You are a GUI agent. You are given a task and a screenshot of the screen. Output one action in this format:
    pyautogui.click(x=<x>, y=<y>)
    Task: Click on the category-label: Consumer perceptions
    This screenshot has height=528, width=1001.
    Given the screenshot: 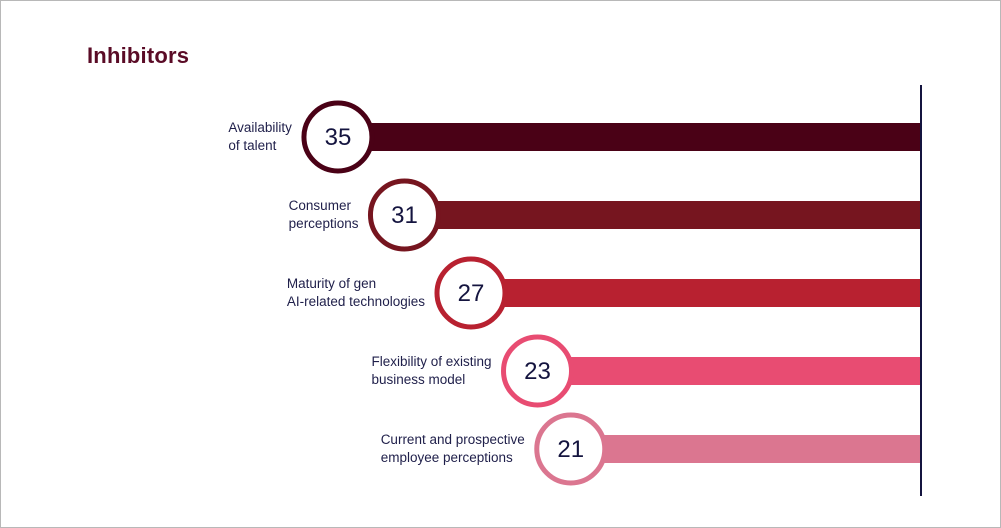 What is the action you would take?
    pyautogui.click(x=323, y=214)
    